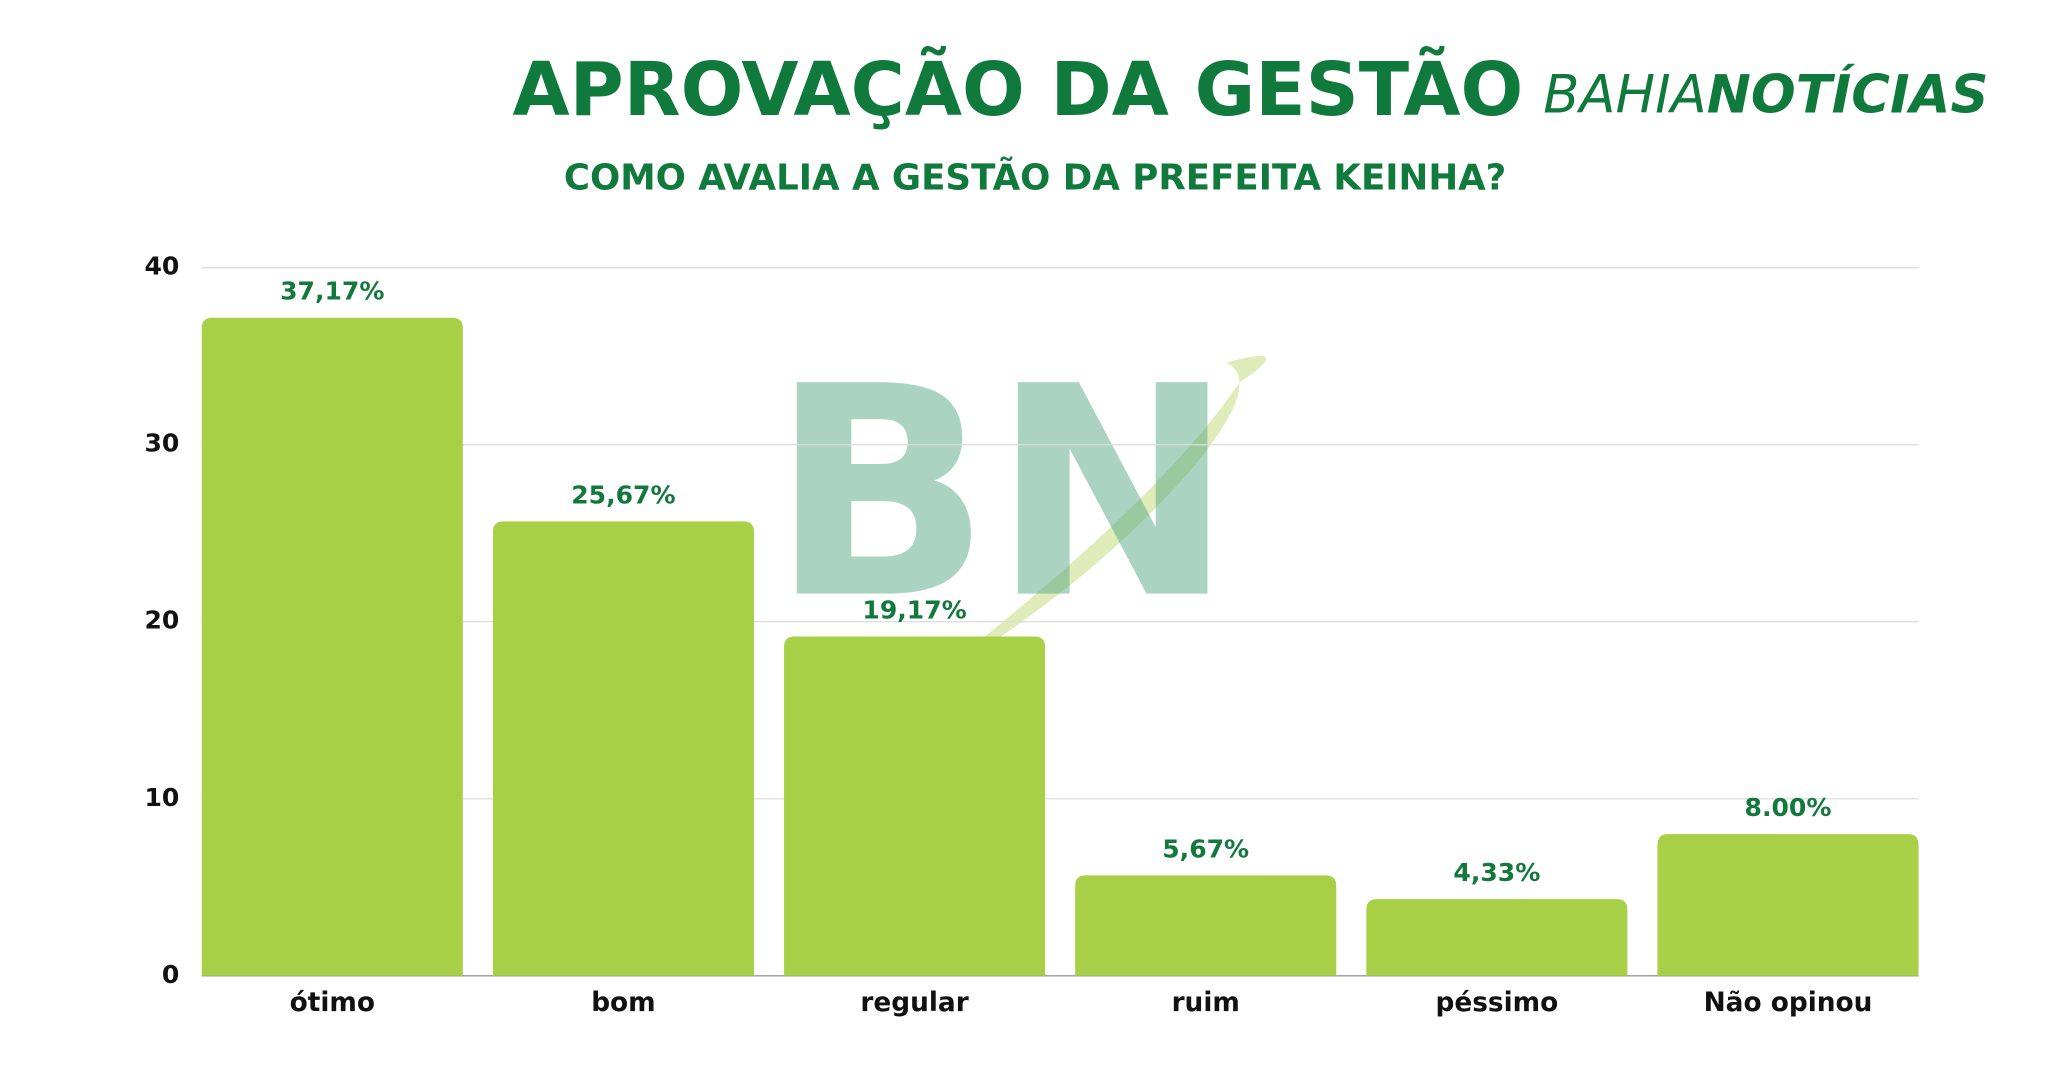  I want to click on y-tick-label: 10, so click(161, 797).